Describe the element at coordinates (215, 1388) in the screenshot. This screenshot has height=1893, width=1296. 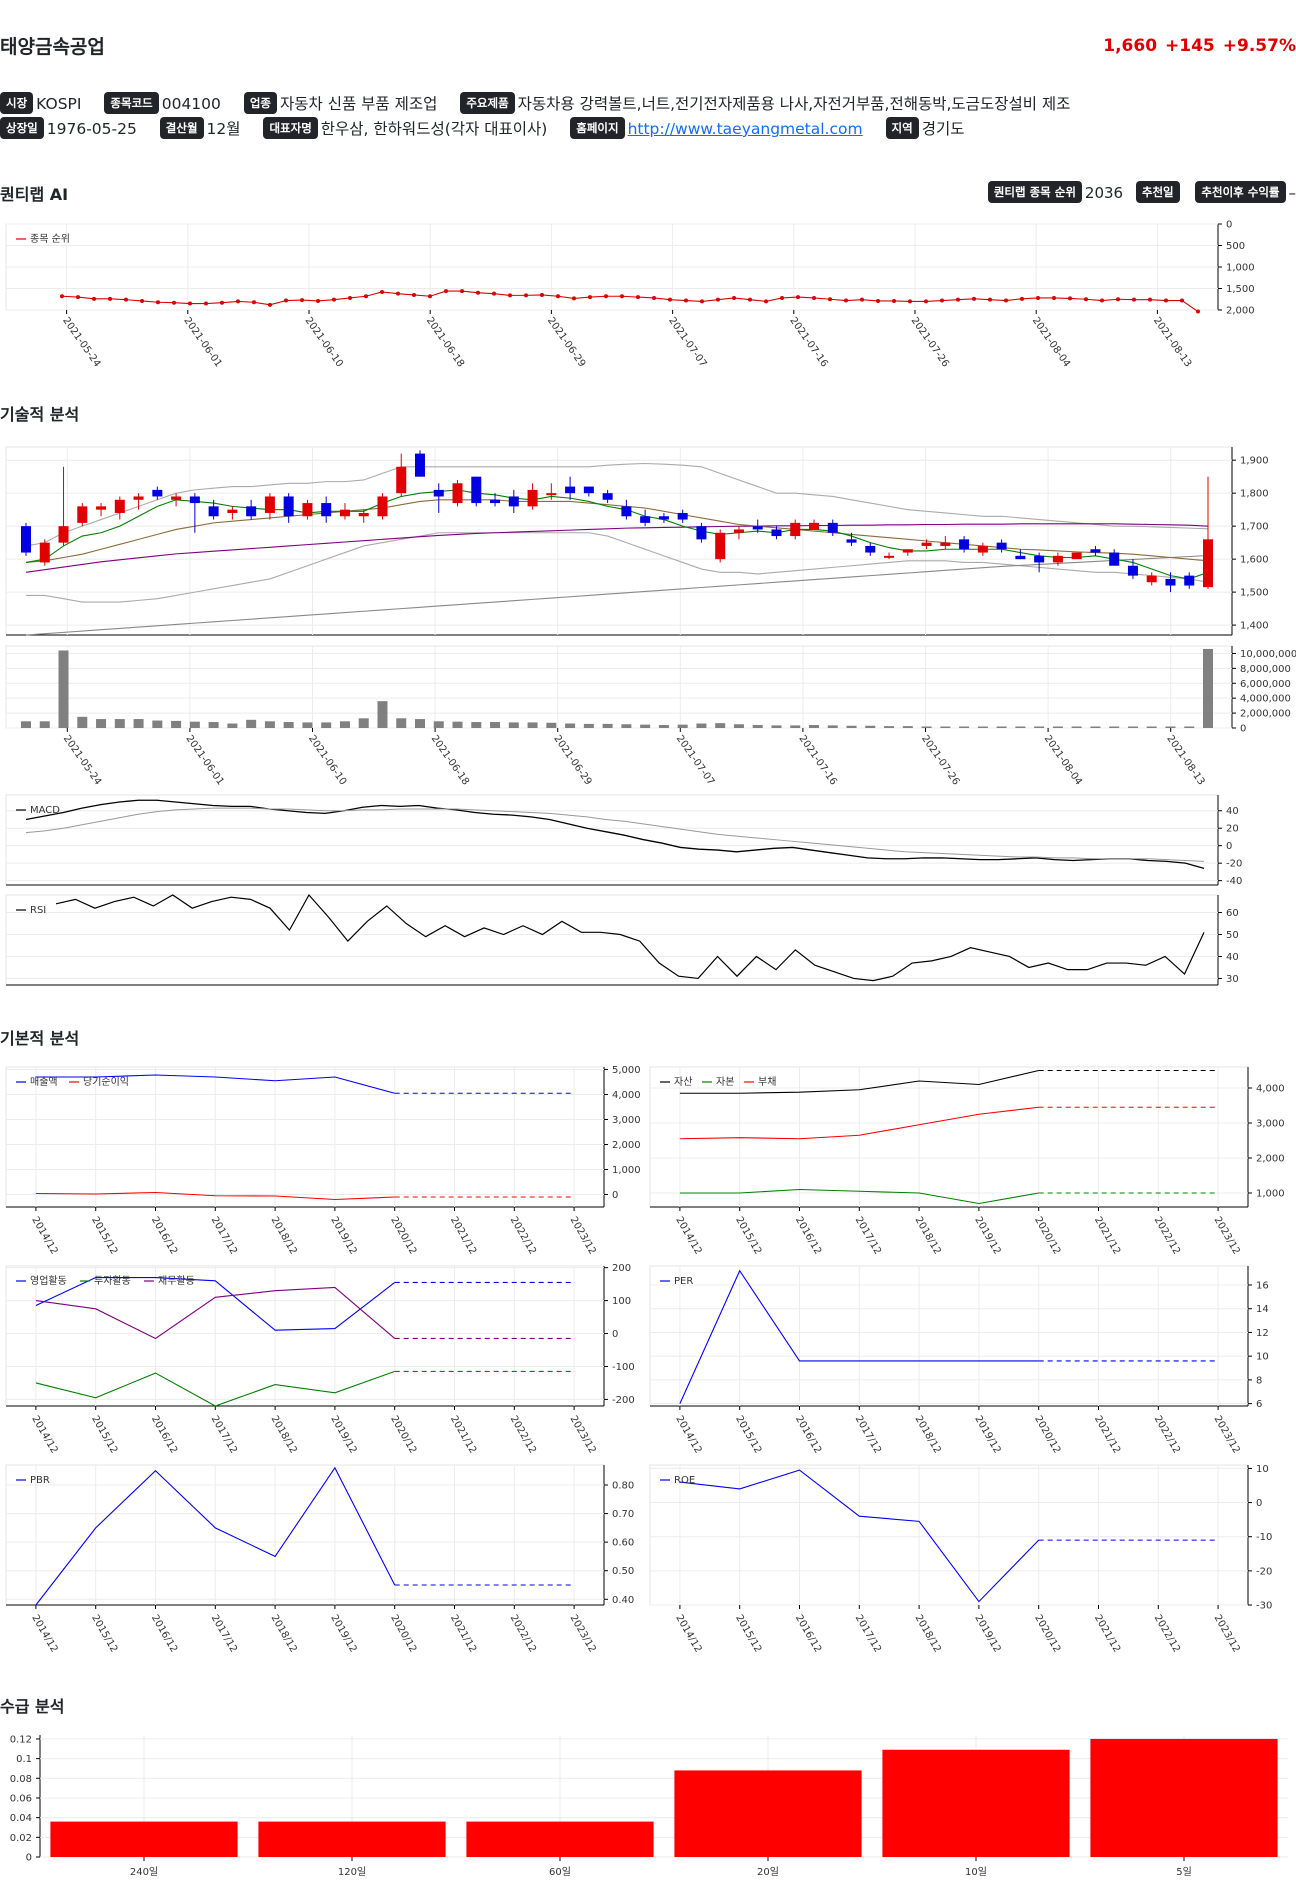
I see `cashflow-series-1-line` at that location.